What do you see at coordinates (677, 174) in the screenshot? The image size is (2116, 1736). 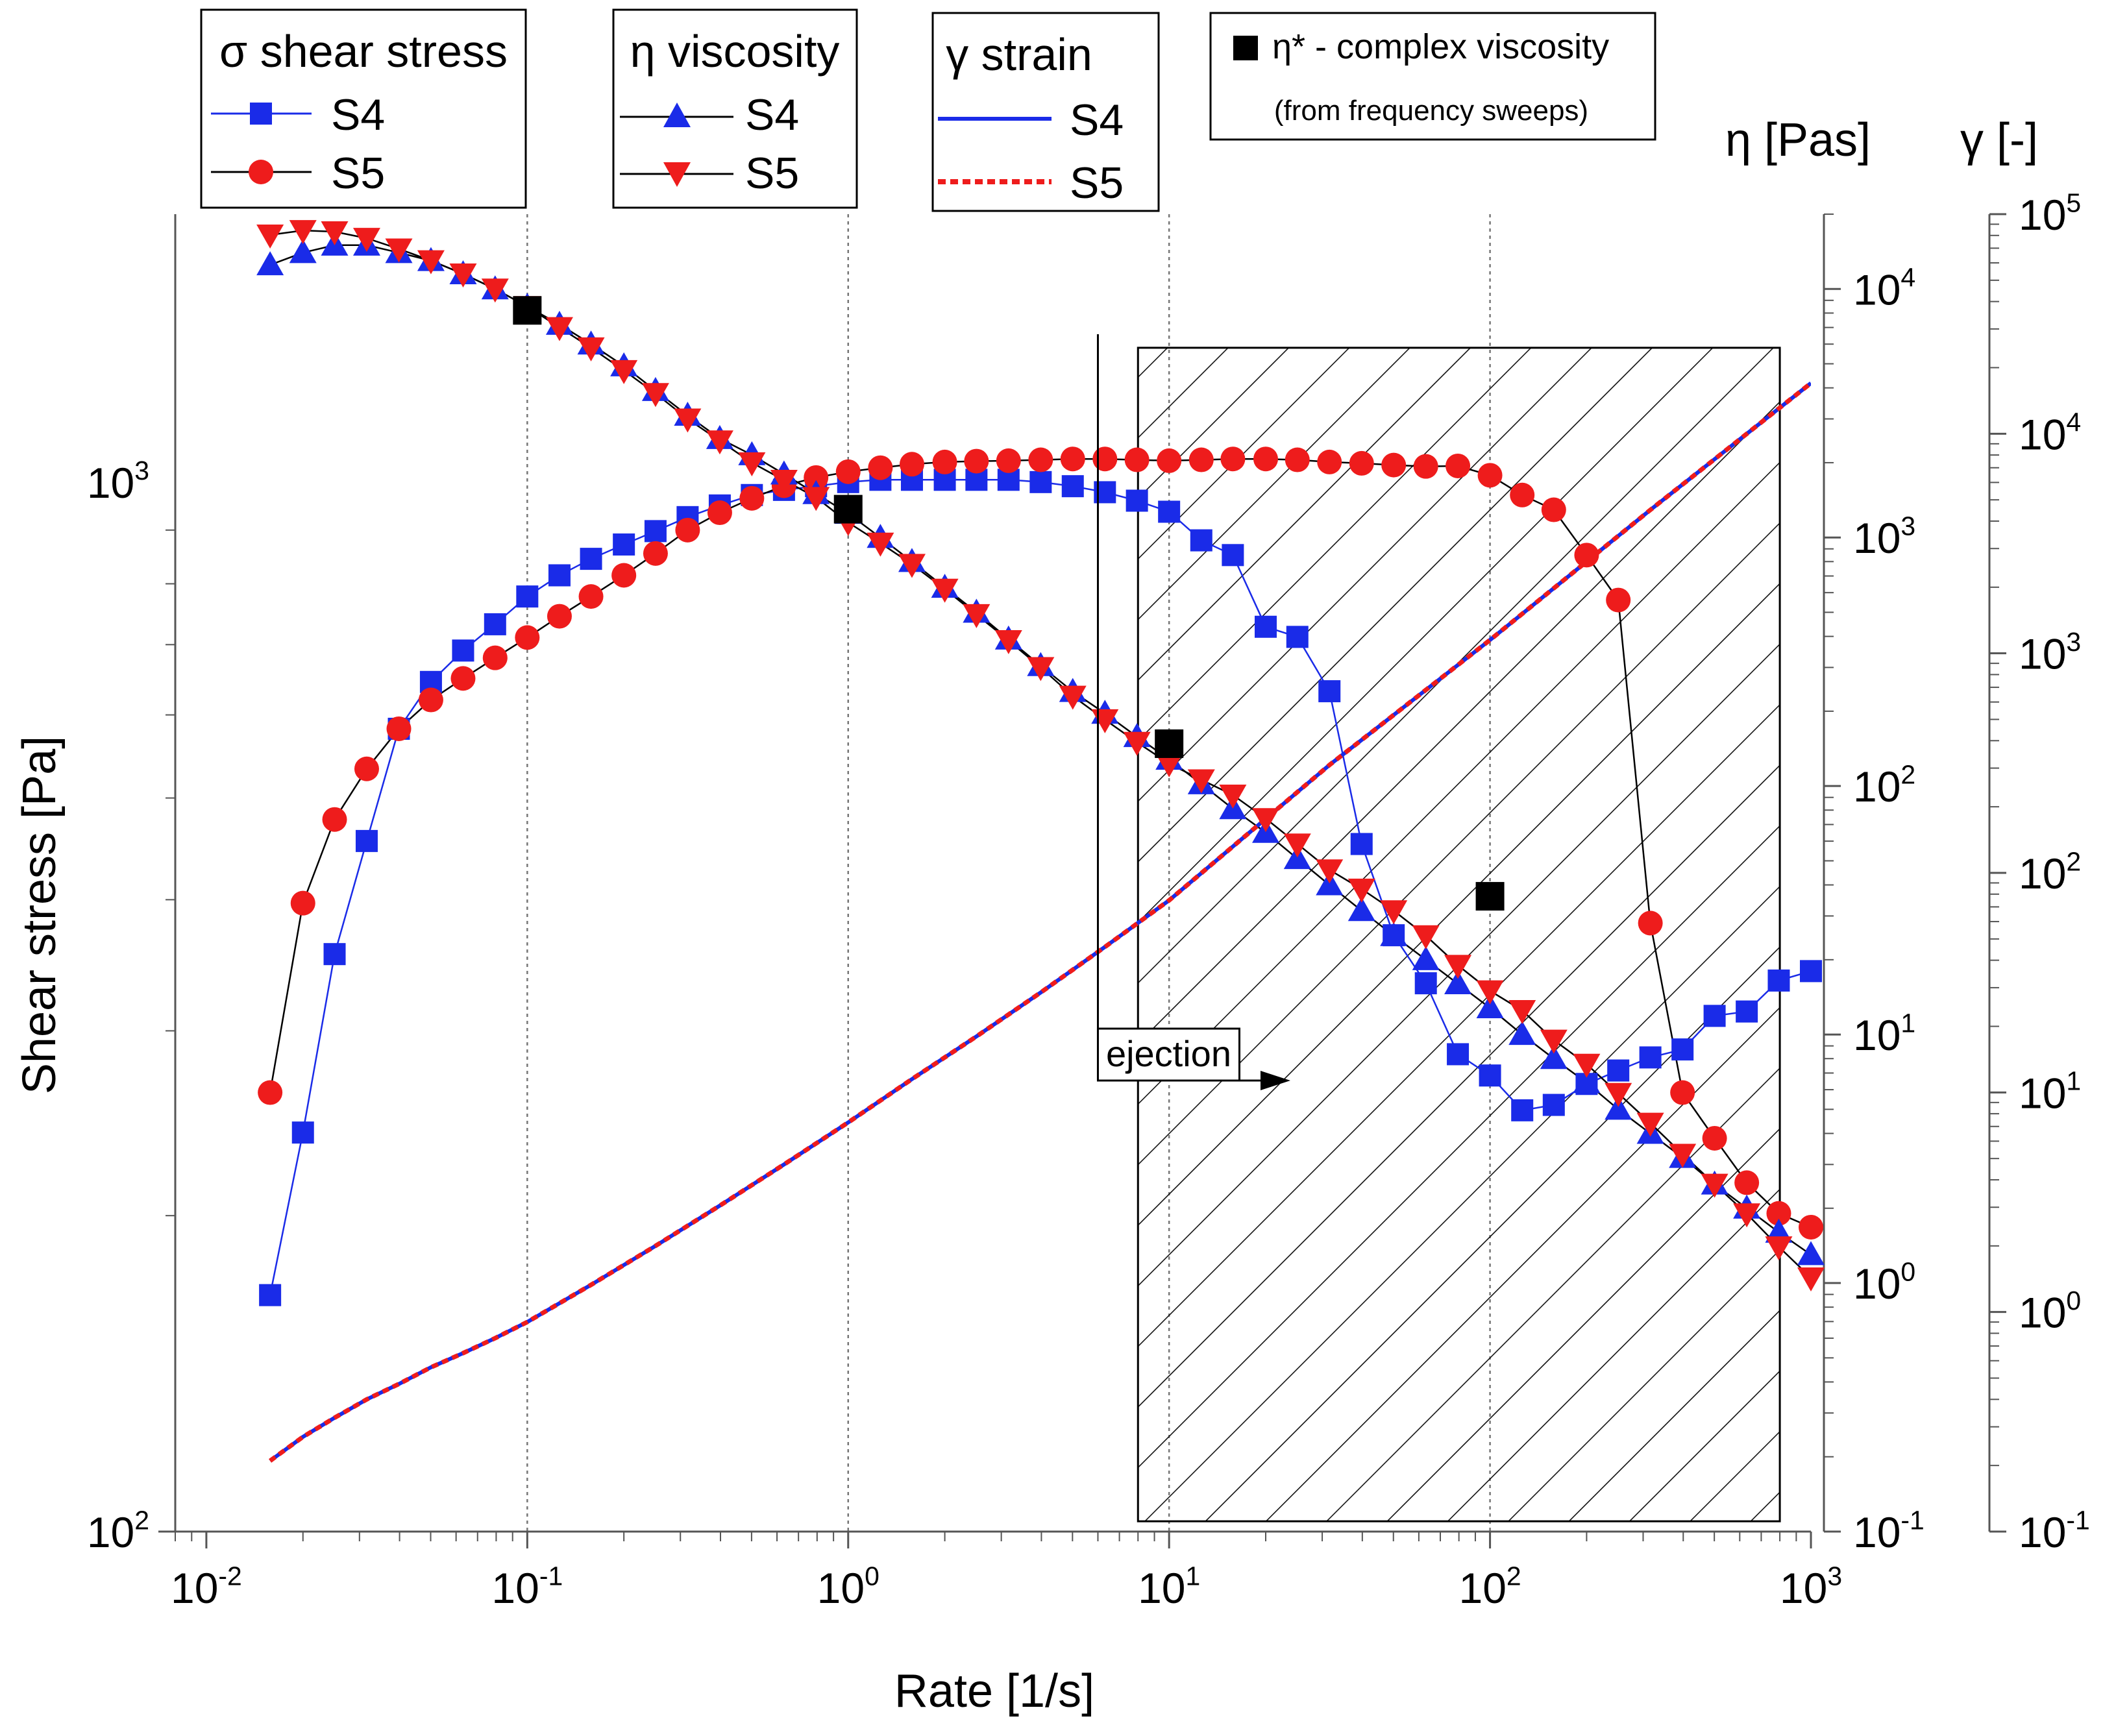 I see `legend-viscosity-s5-marker` at bounding box center [677, 174].